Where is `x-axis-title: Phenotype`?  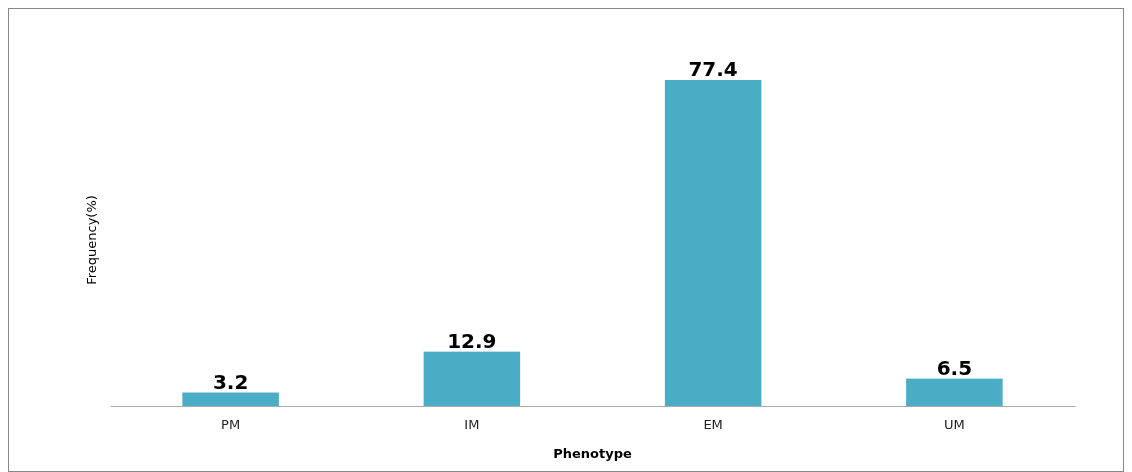
x-axis-title: Phenotype is located at coordinates (592, 453).